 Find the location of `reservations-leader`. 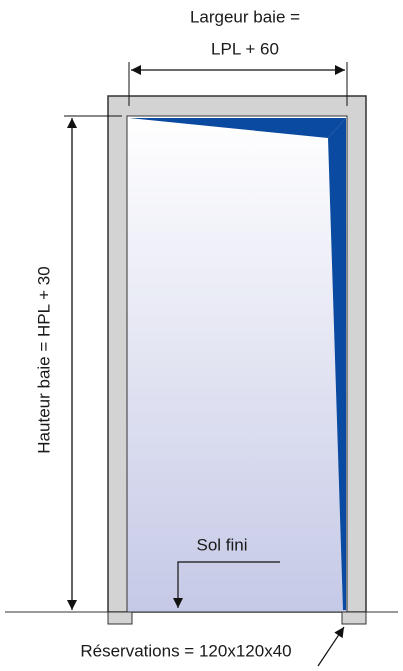

reservations-leader is located at coordinates (331, 646).